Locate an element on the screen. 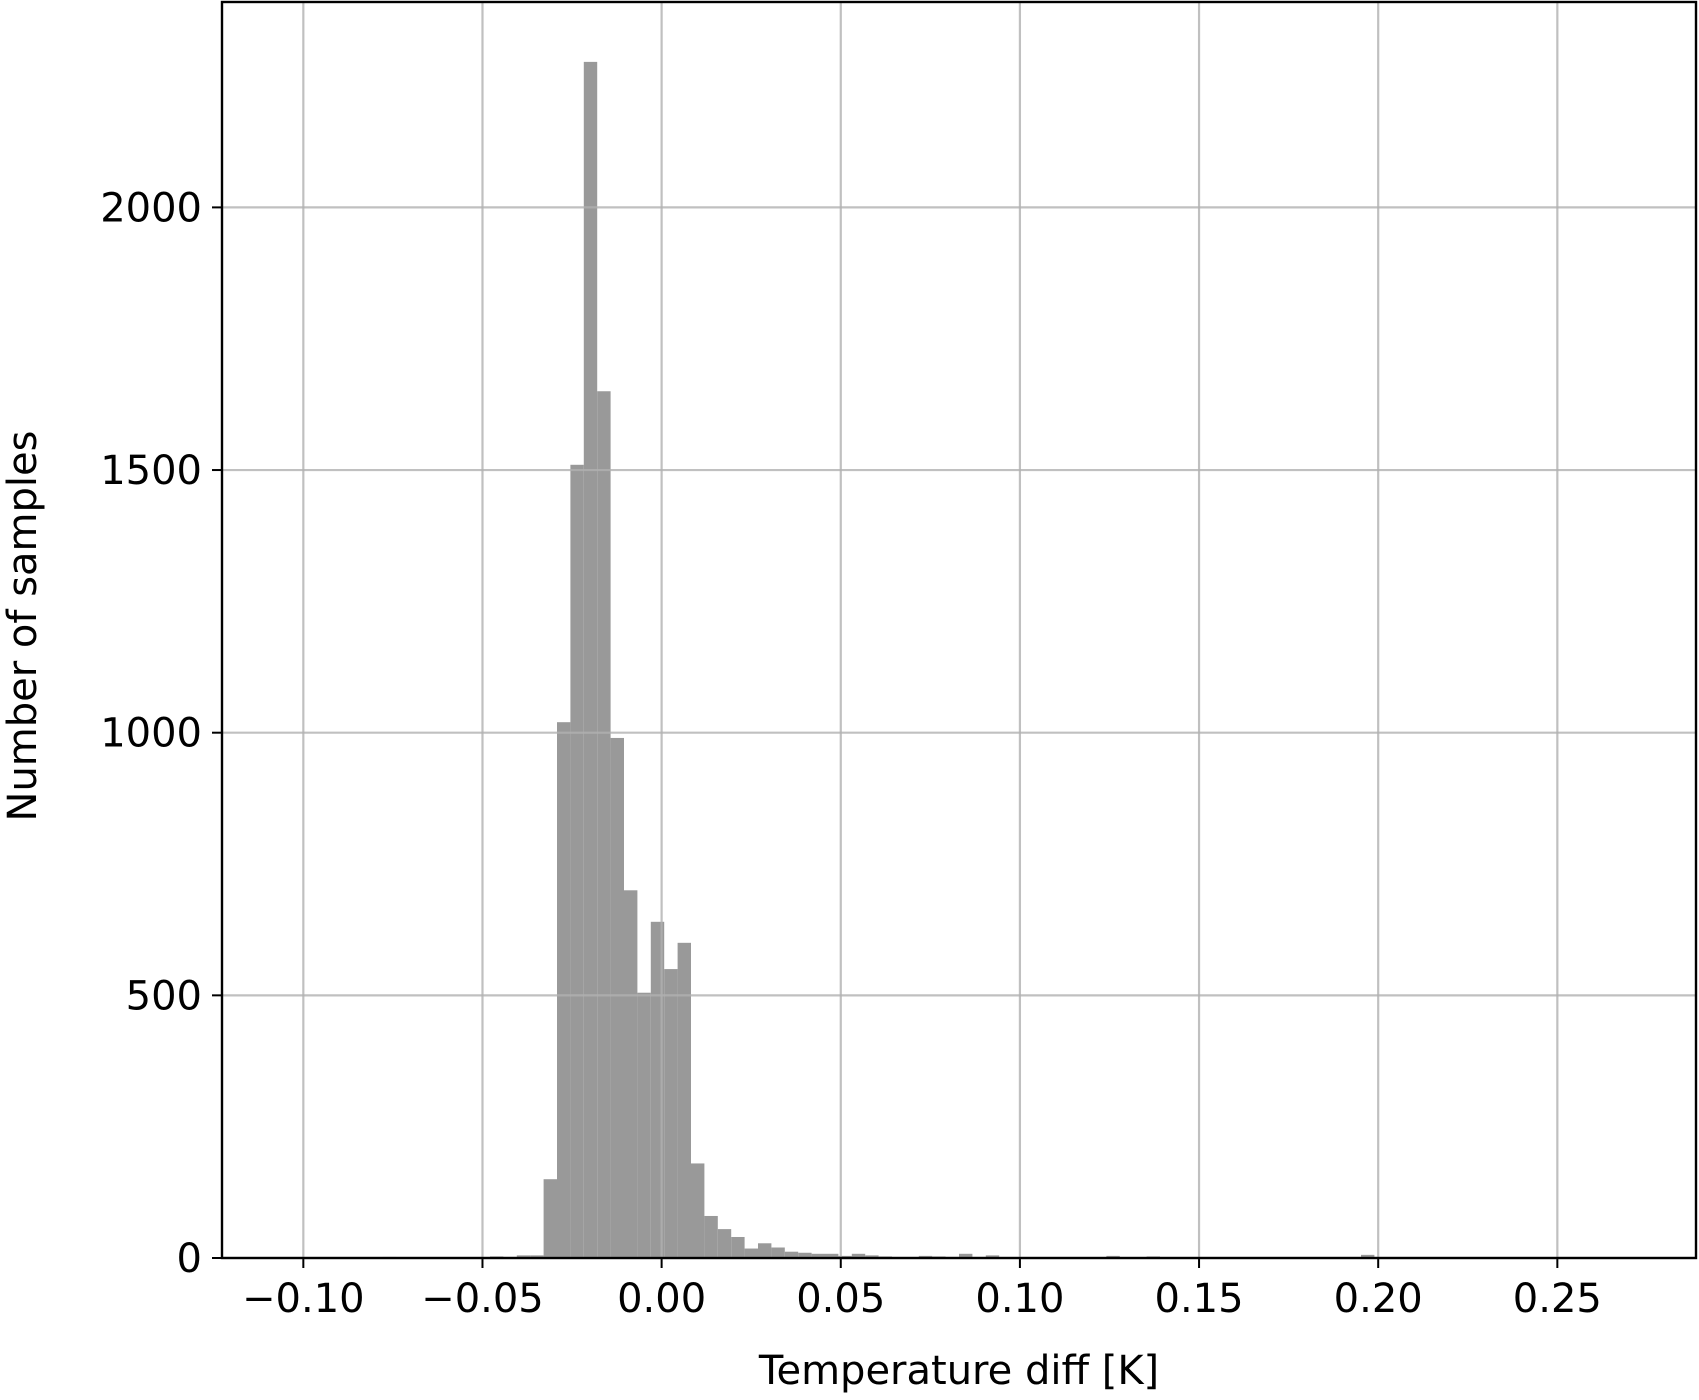  x-tick-label: 0.00 is located at coordinates (661, 1299).